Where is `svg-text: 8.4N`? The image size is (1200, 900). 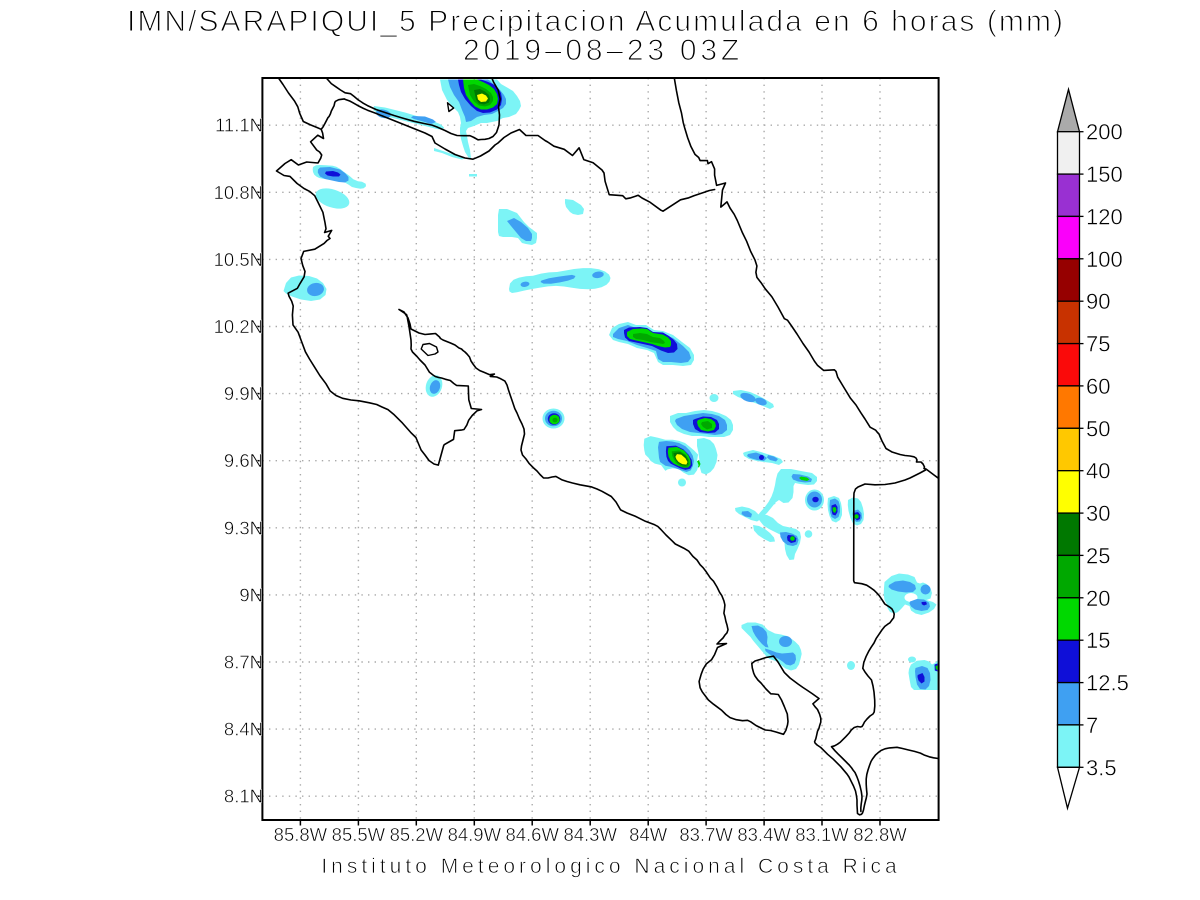
svg-text: 8.4N is located at coordinates (243, 729).